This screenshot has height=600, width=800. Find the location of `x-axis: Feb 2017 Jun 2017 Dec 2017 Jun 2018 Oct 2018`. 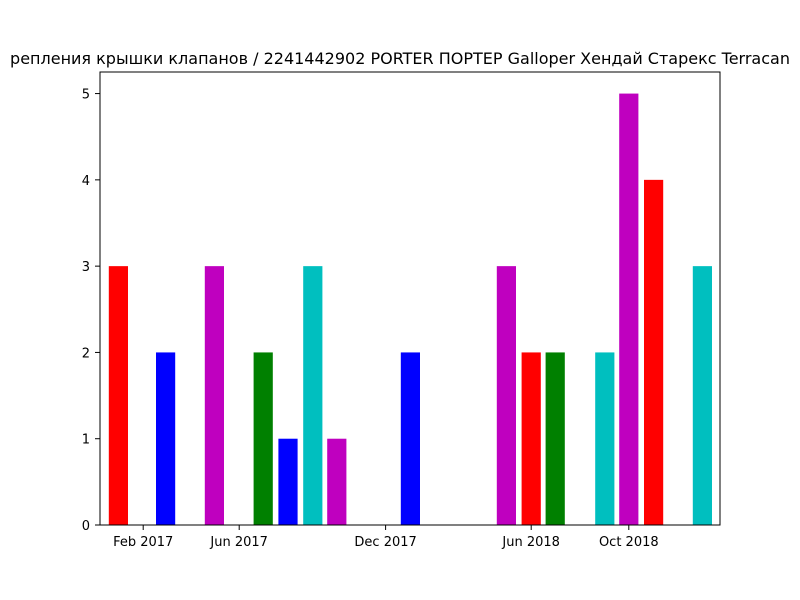

x-axis: Feb 2017 Jun 2017 Dec 2017 Jun 2018 Oct 2018 is located at coordinates (386, 537).